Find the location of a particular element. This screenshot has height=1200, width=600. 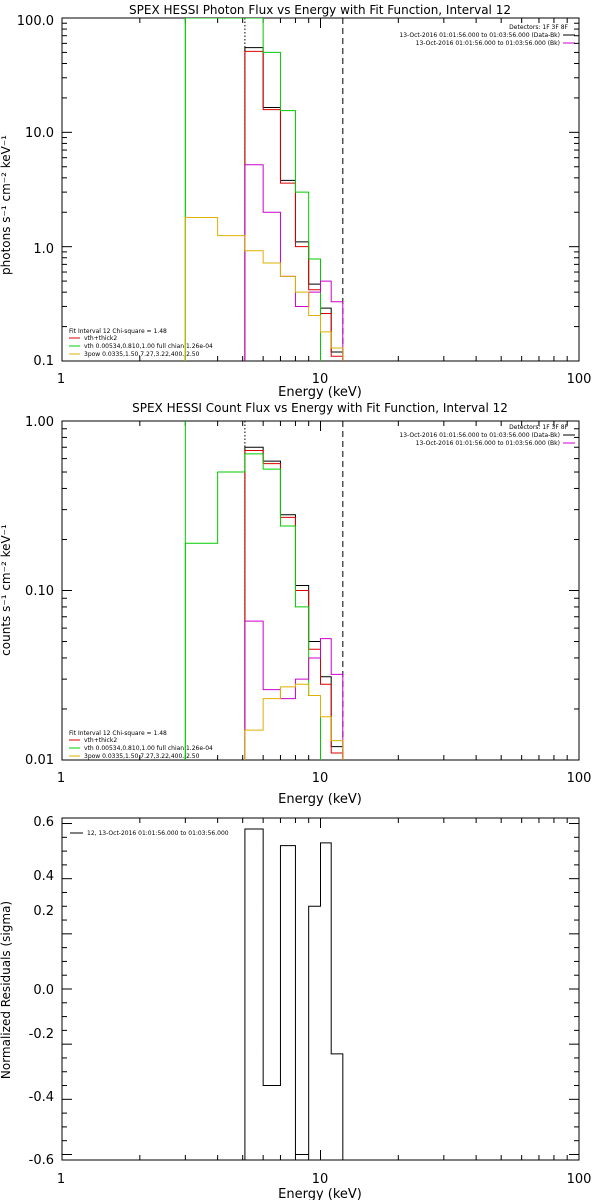

y-tick-label: -0.4 is located at coordinates (41, 1097).